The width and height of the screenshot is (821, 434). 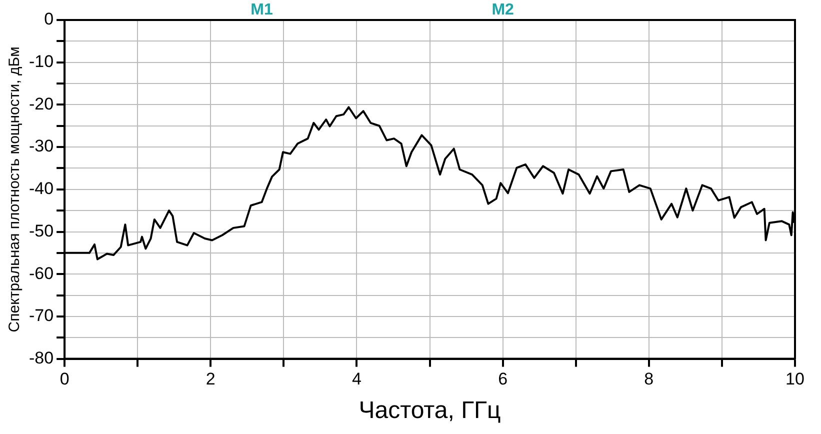 What do you see at coordinates (41, 146) in the screenshot?
I see `y-tick-label: -30` at bounding box center [41, 146].